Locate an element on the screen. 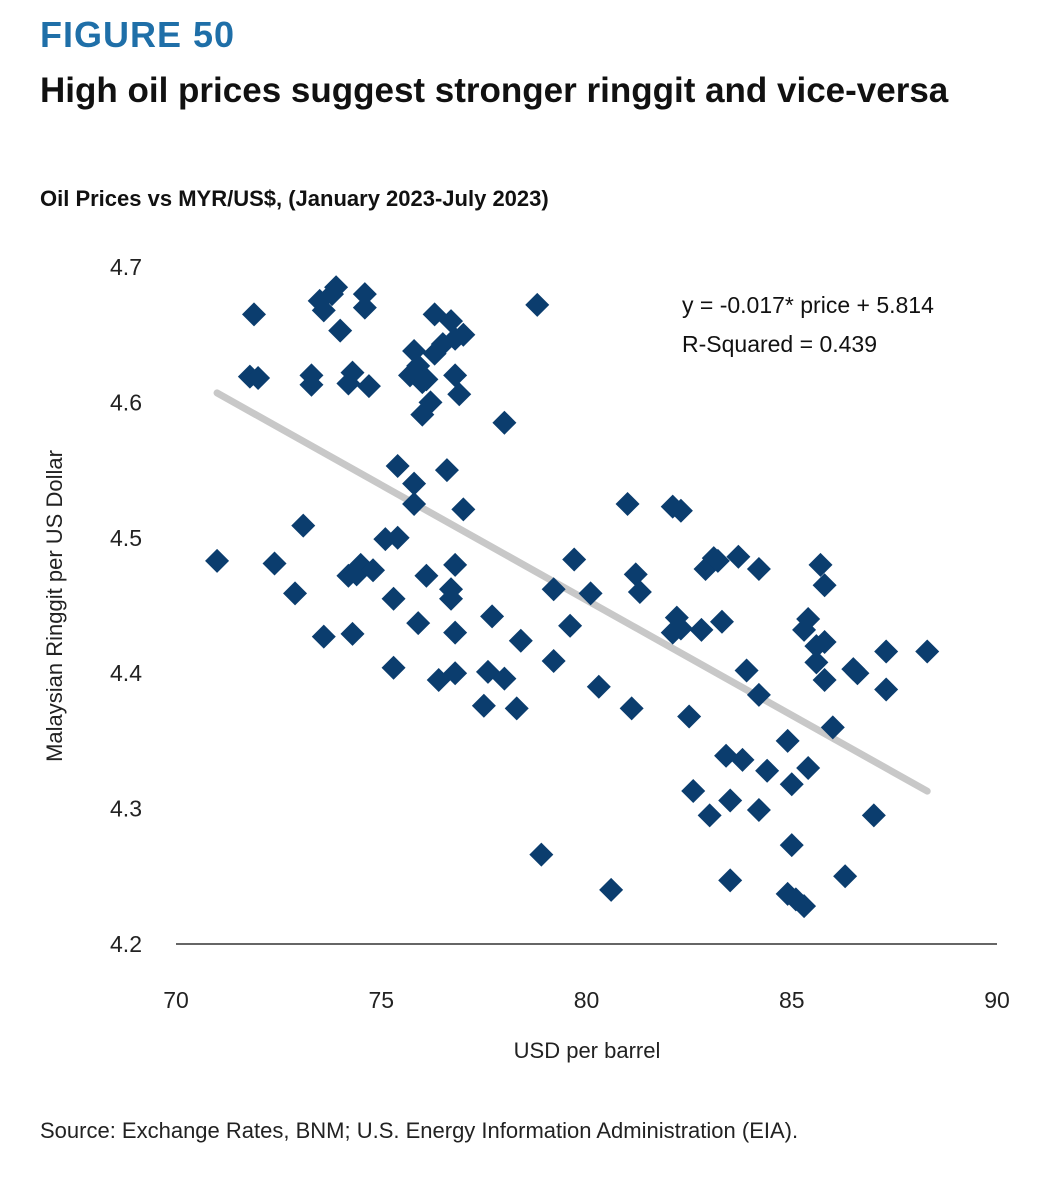 Image resolution: width=1060 pixels, height=1200 pixels. x-tick-label: 90 is located at coordinates (997, 1000).